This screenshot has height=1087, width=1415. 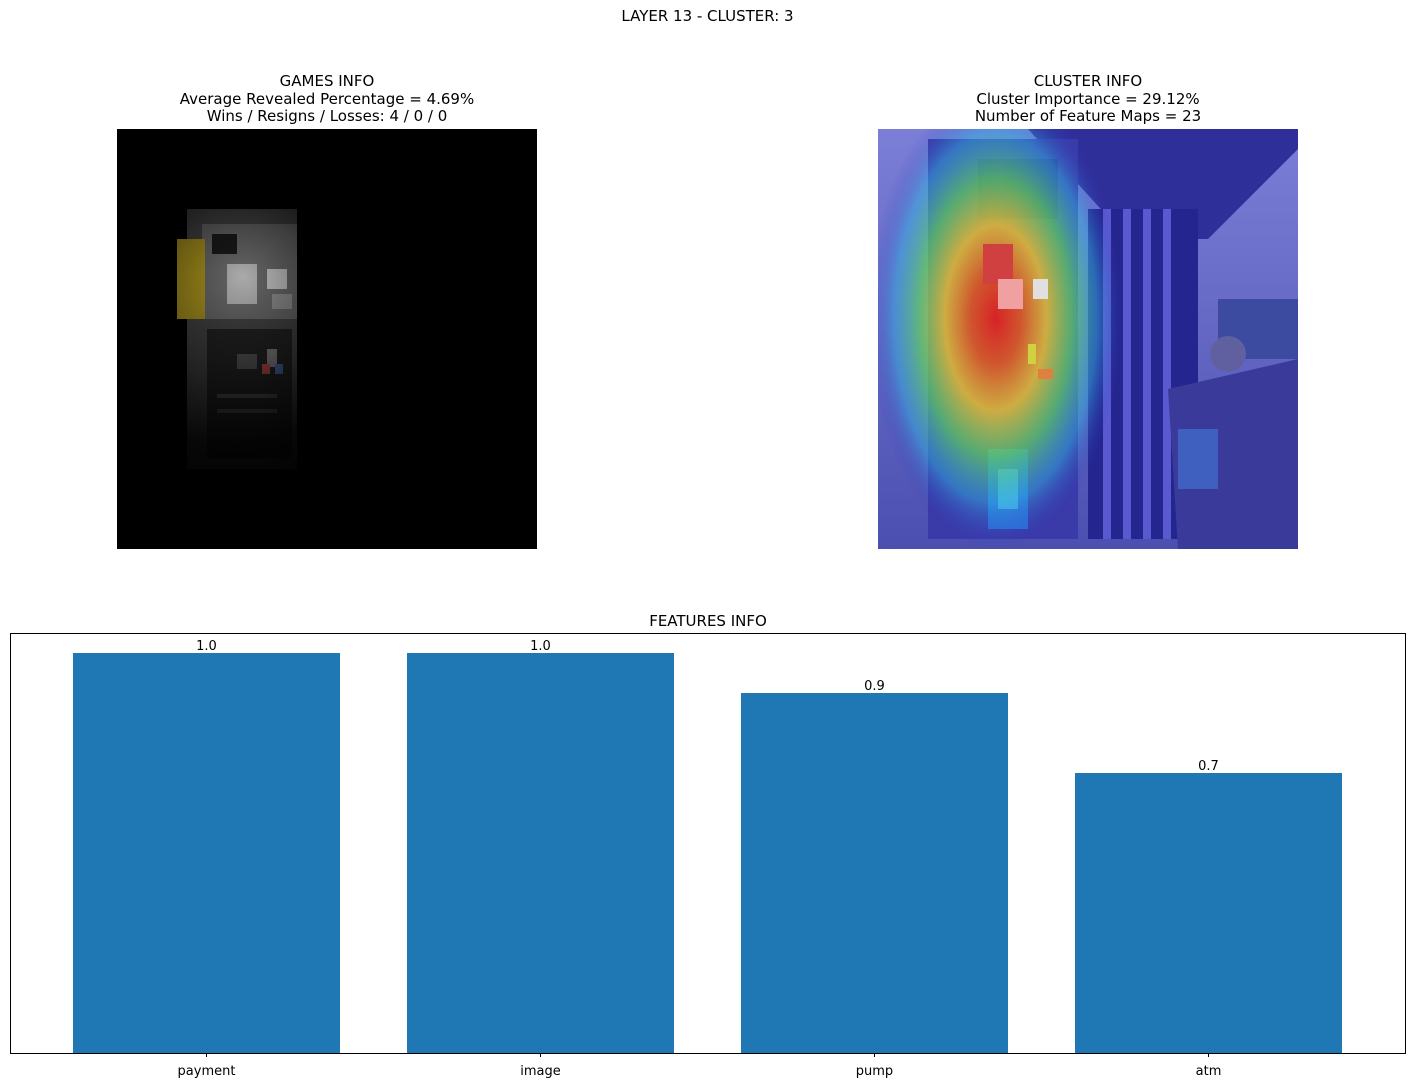 I want to click on x-tick-label-payment: payment, so click(x=207, y=1071).